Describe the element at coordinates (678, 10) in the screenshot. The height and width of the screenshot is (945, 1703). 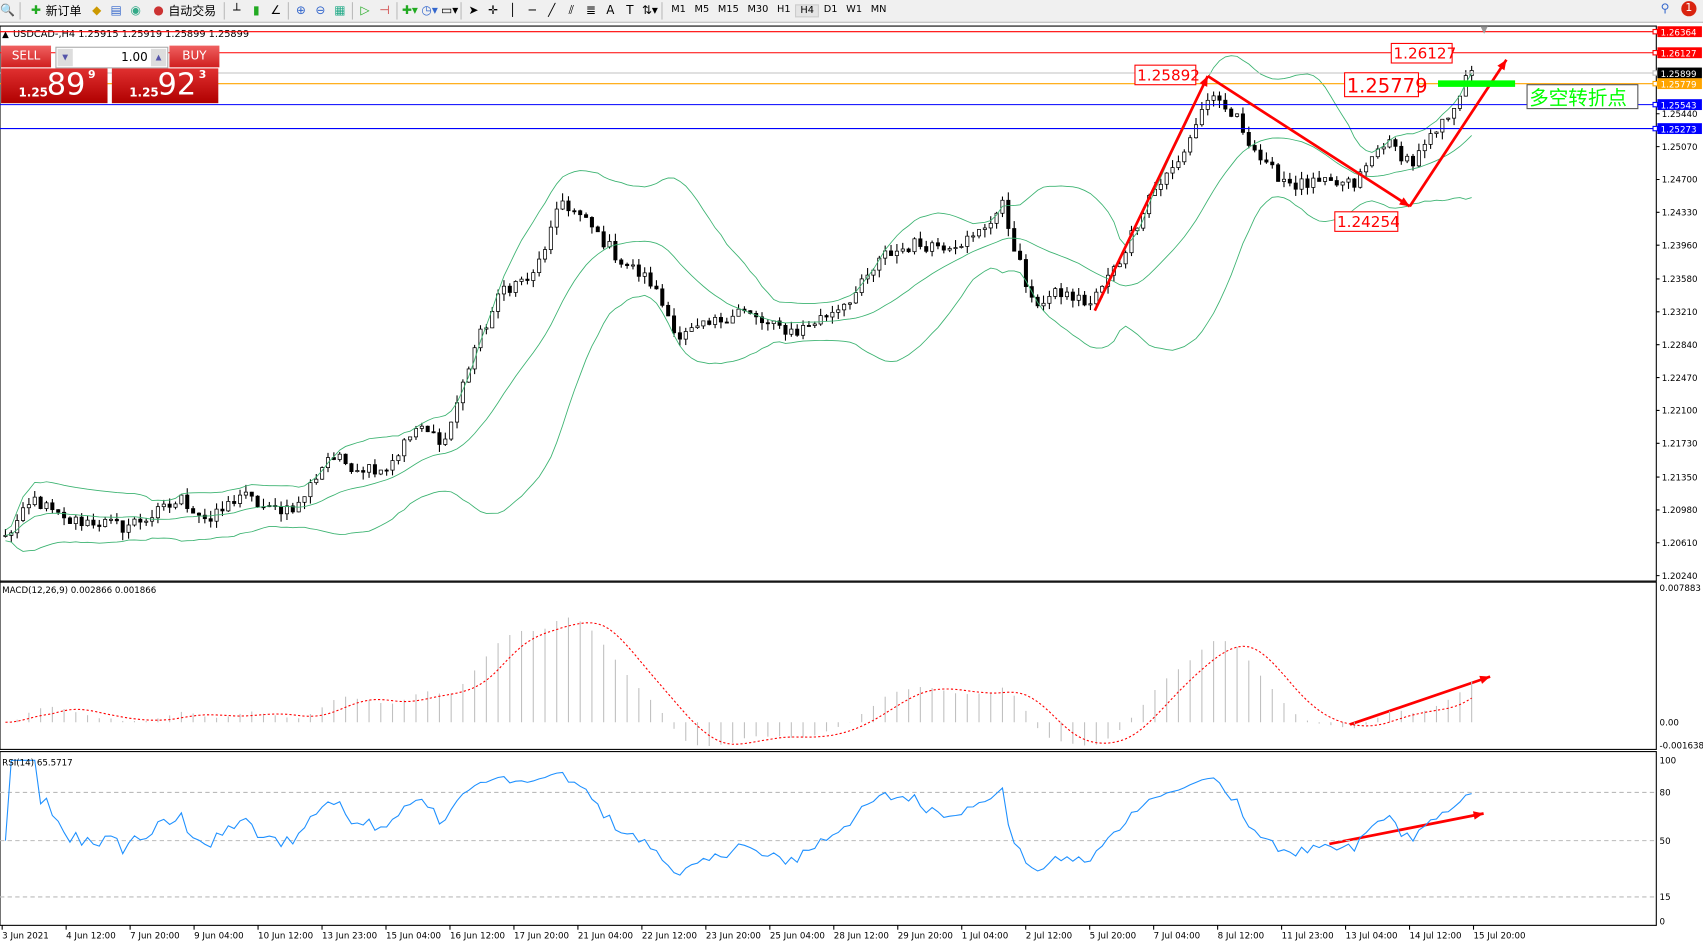
I see `timeframe-m1: M1` at that location.